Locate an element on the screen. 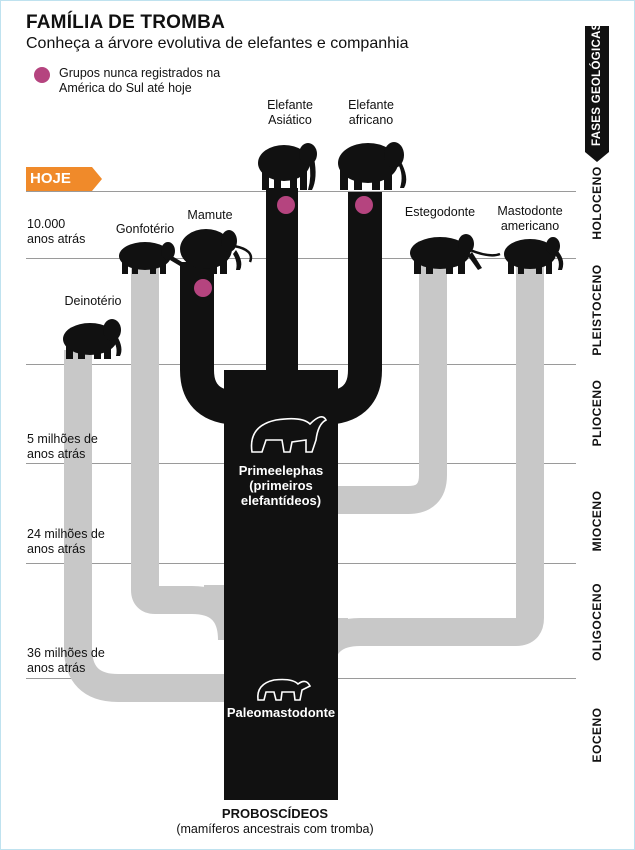 This screenshot has height=850, width=635. epoch-pleistoceno: PLEISTOCENO is located at coordinates (597, 310).